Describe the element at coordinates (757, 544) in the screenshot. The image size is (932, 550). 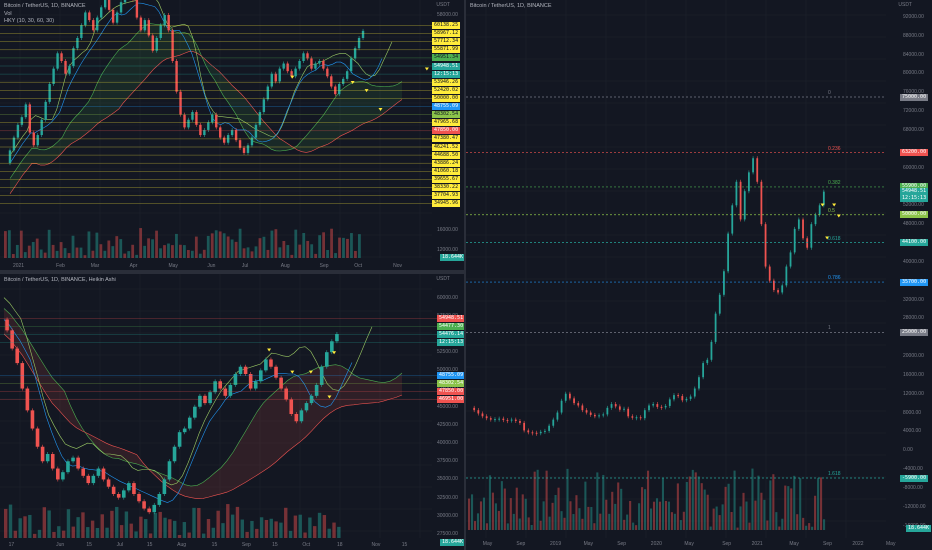
I see `x-tick-label: 2021` at that location.